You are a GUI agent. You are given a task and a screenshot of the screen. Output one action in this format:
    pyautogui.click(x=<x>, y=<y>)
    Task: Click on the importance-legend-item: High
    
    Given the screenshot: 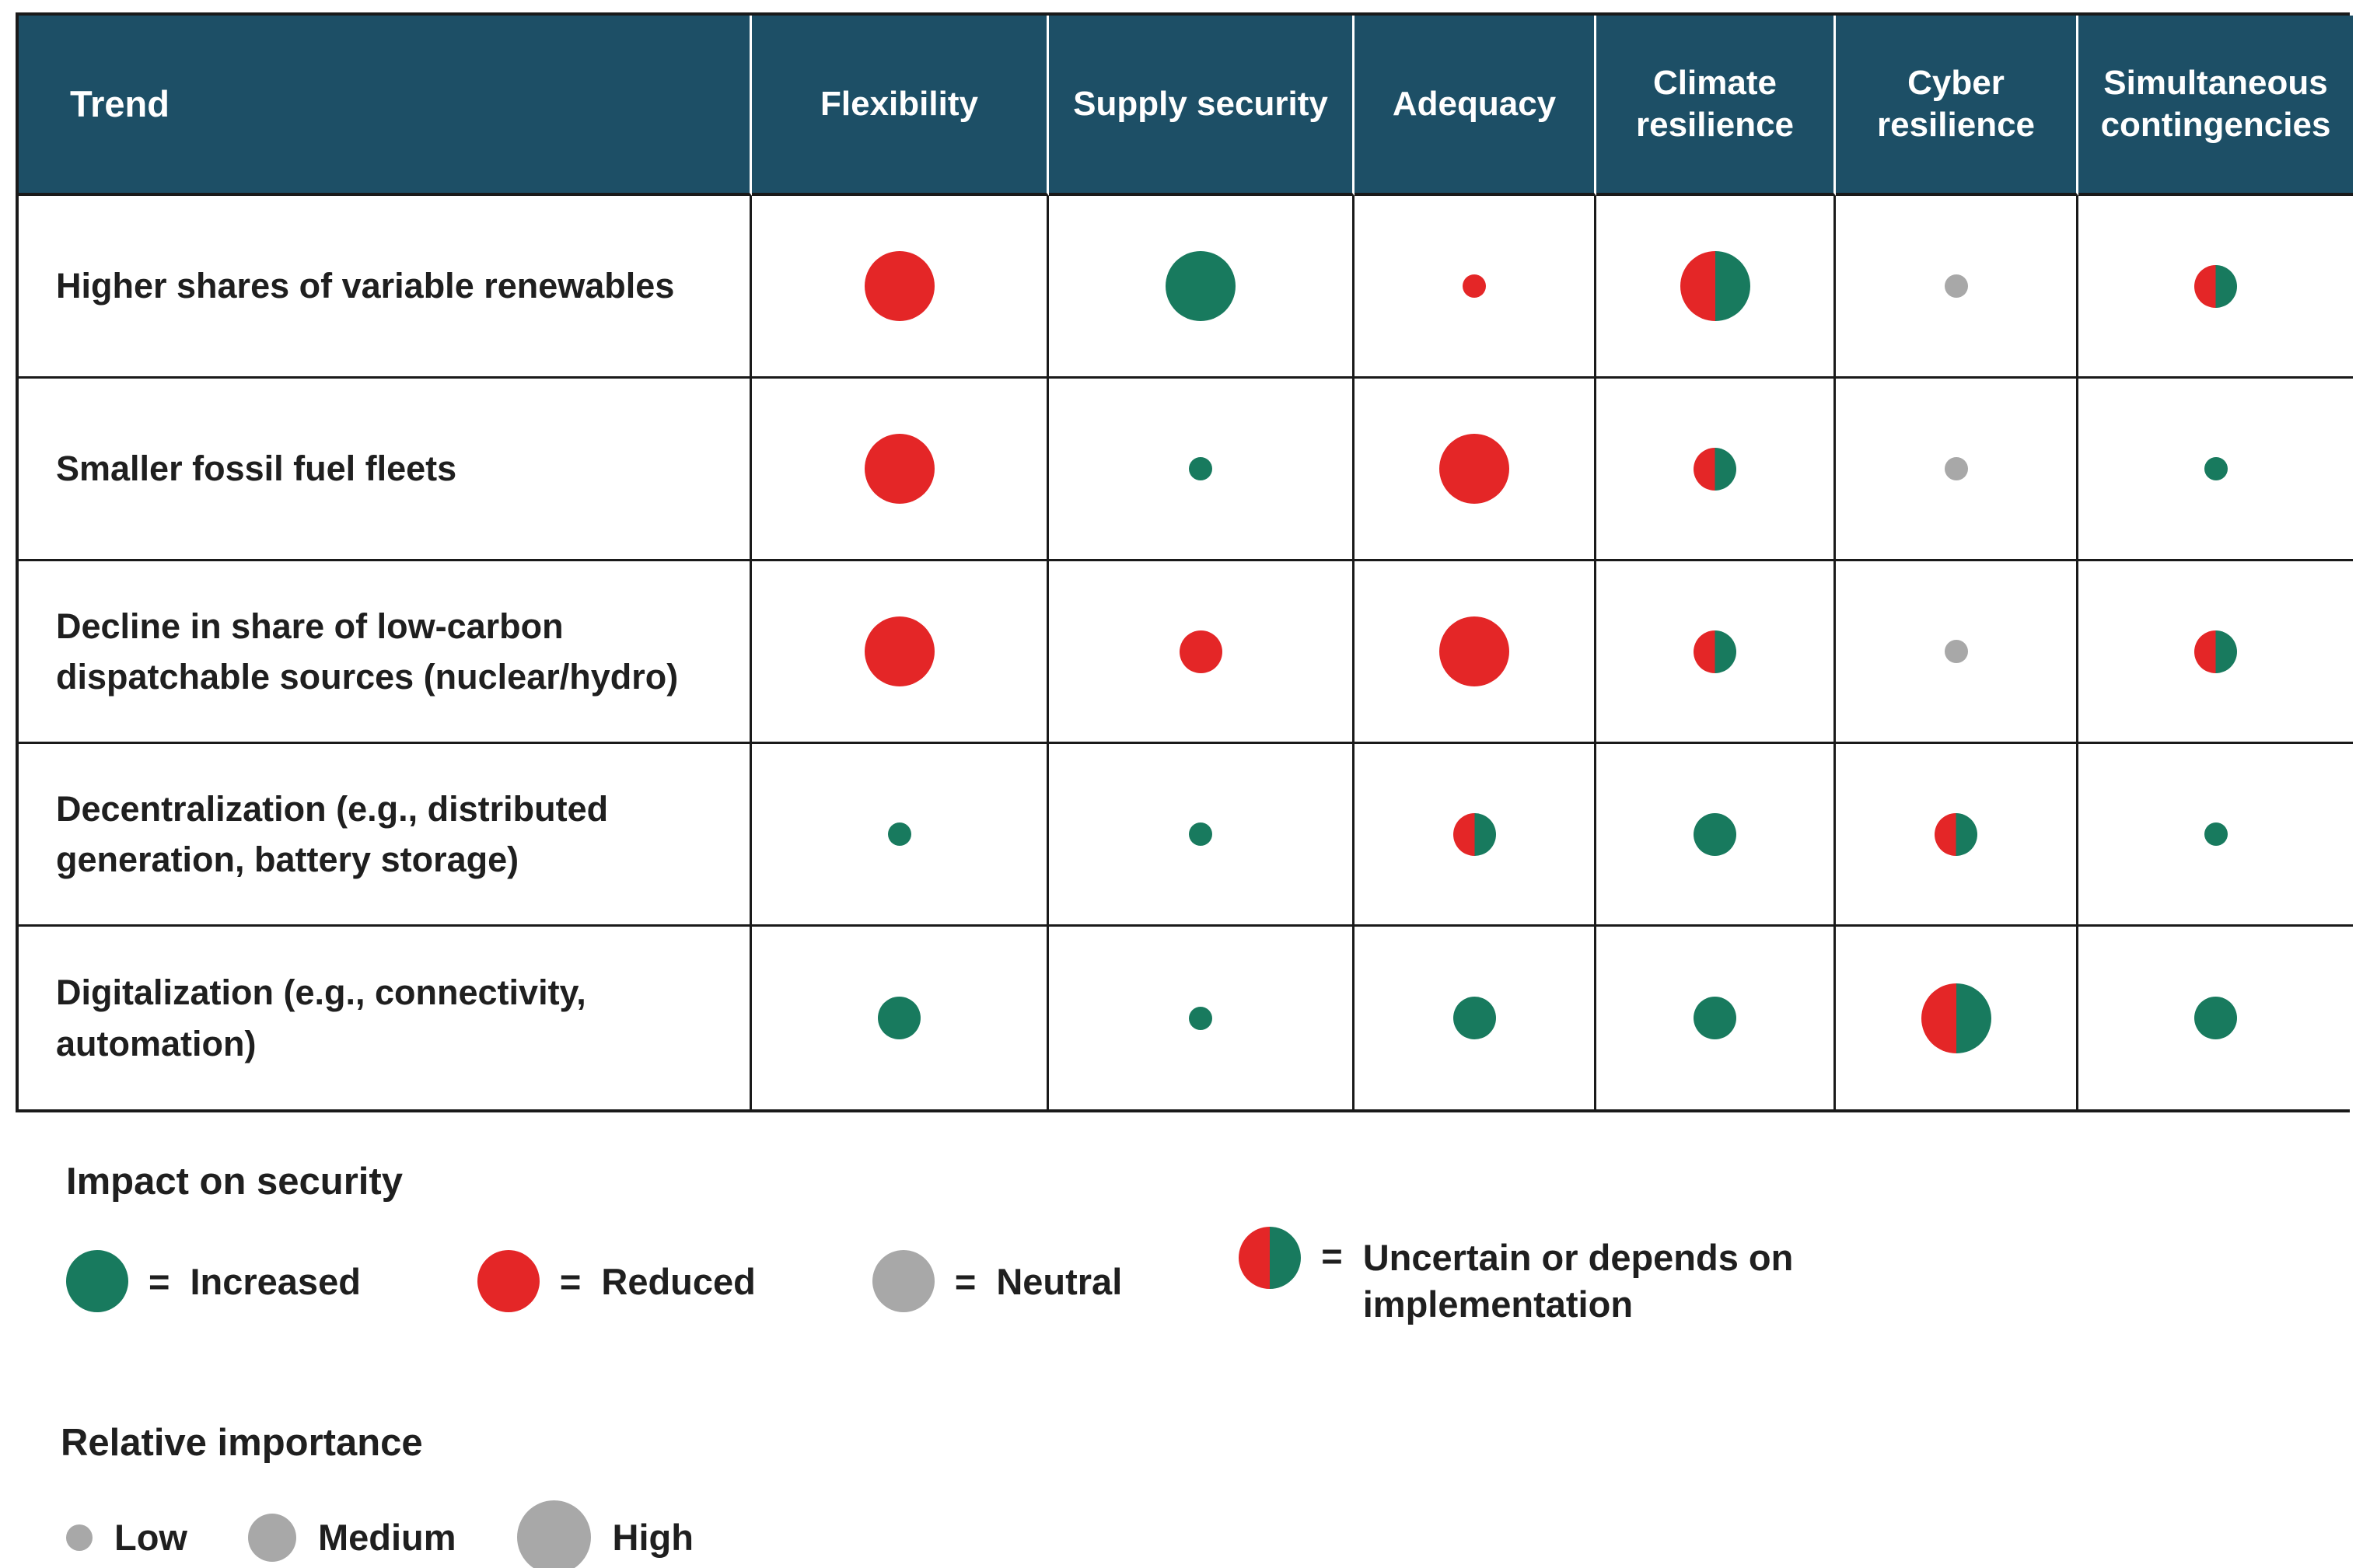 What is the action you would take?
    pyautogui.click(x=605, y=1534)
    